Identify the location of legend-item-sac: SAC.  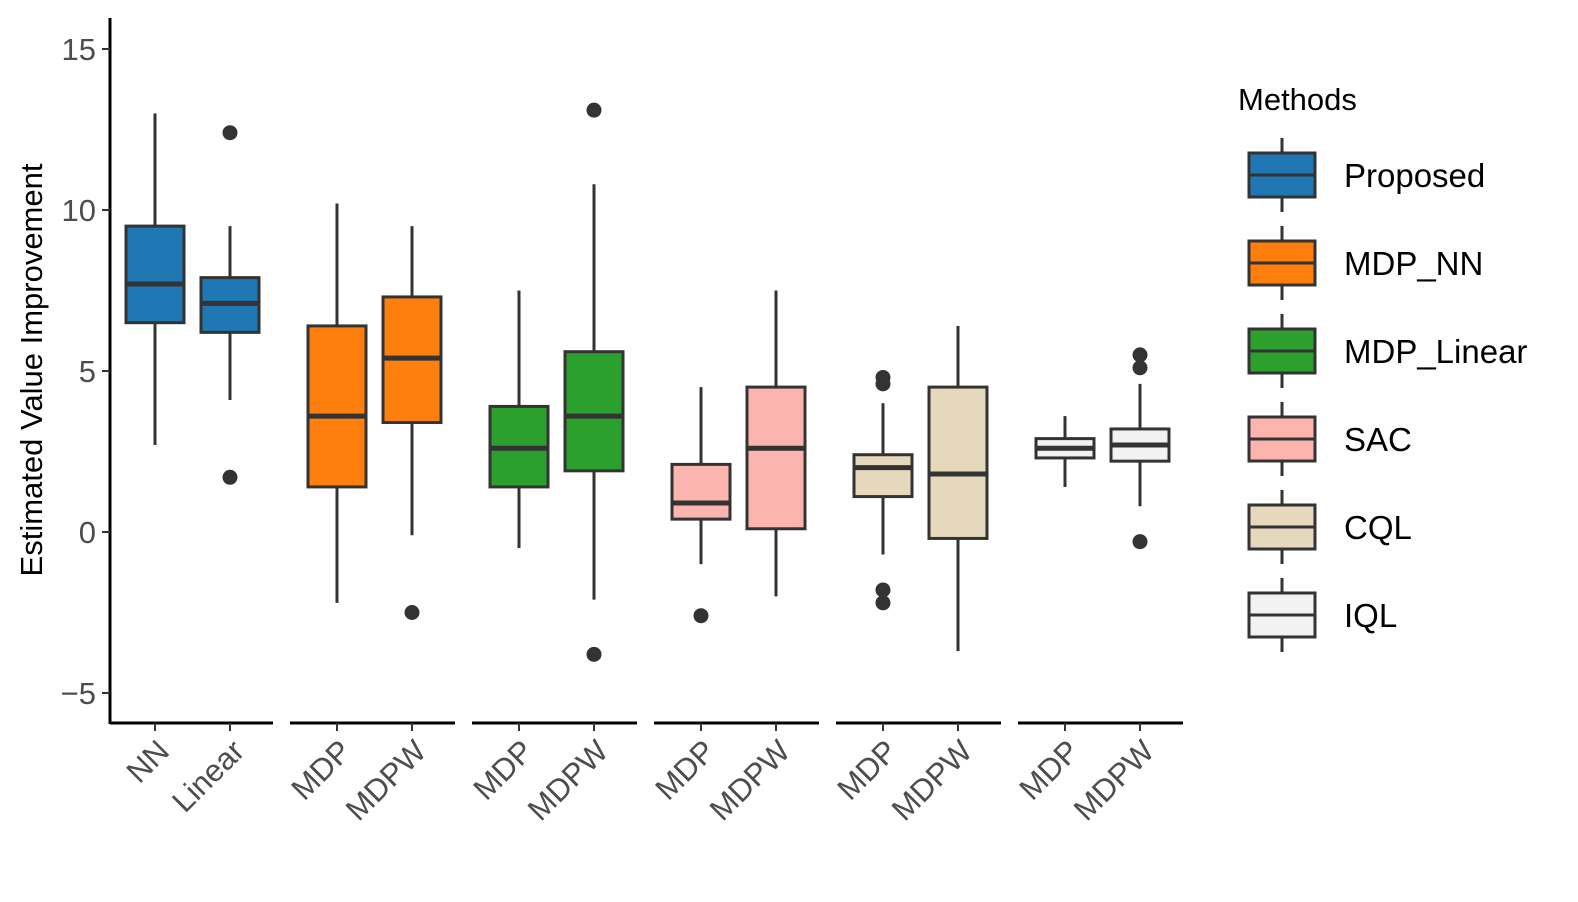
(1329, 439).